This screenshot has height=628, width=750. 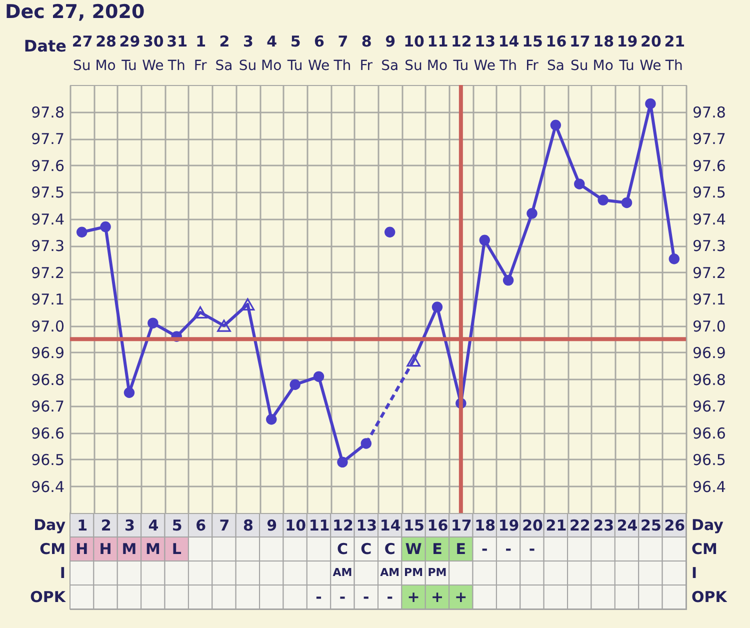 What do you see at coordinates (248, 41) in the screenshot?
I see `x2-tick-label: 3` at bounding box center [248, 41].